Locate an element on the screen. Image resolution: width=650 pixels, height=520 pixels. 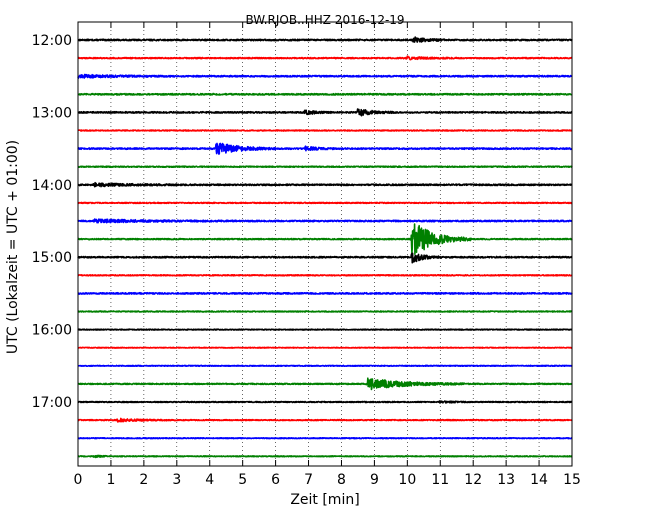
x-tick-label: 7 is located at coordinates (308, 480).